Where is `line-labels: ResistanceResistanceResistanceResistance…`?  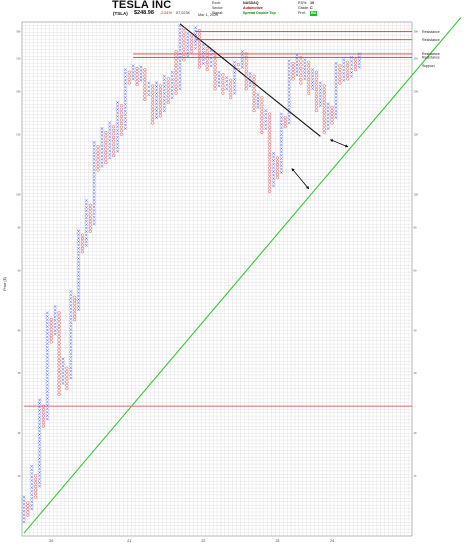
line-labels: ResistanceResistanceResistanceResistance… is located at coordinates (431, 49).